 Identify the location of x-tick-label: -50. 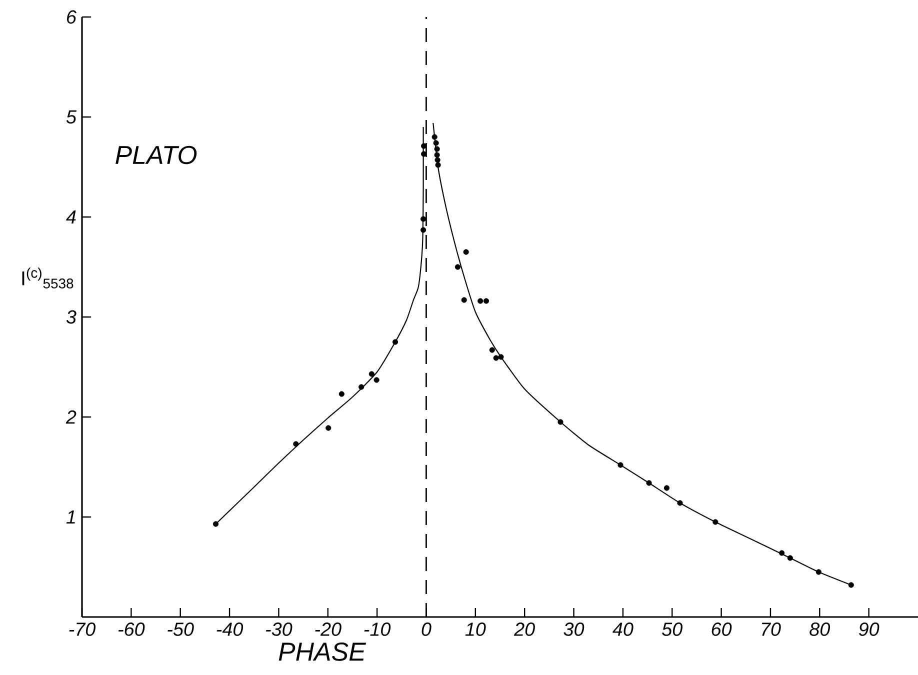
(181, 629).